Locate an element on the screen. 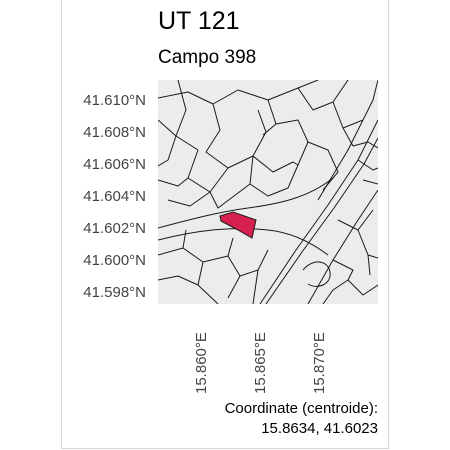  centroid-label: Coordinate (centroide): is located at coordinates (301, 408).